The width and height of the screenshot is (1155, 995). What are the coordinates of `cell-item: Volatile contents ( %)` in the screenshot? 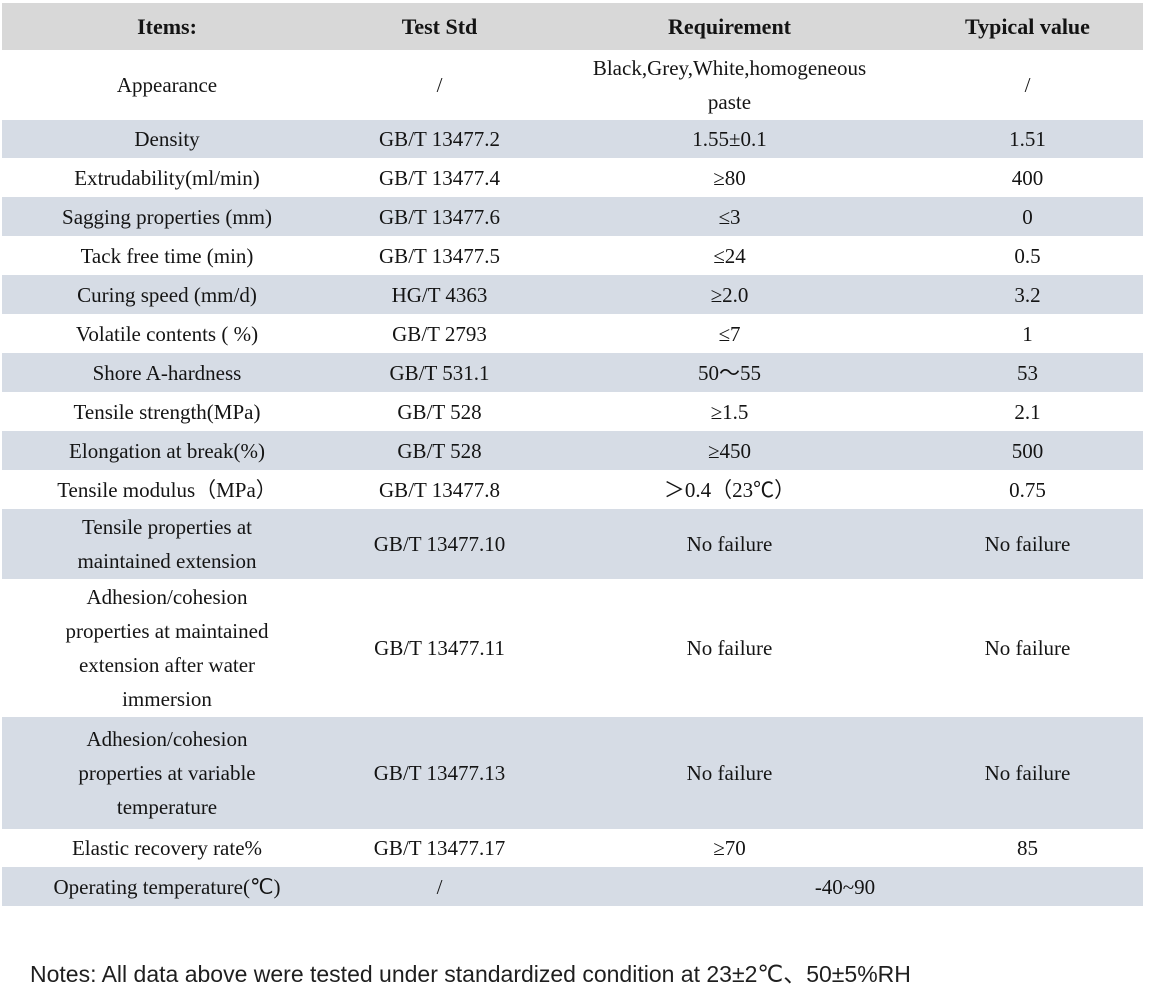 It's located at (167, 333).